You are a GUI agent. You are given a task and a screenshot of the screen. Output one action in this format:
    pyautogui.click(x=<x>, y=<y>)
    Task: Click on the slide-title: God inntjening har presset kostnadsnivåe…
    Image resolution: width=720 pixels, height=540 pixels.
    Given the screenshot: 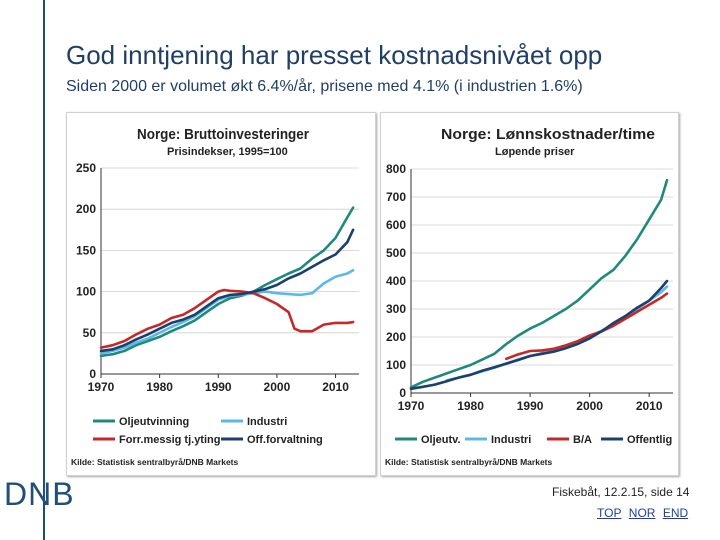 What is the action you would take?
    pyautogui.click(x=334, y=55)
    